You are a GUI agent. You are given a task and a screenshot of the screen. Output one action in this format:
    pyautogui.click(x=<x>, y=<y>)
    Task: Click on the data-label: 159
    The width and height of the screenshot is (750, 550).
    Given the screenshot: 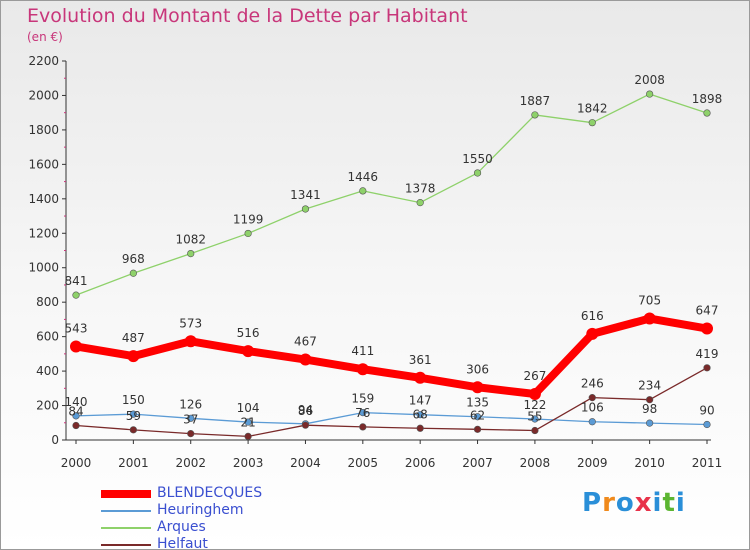 What is the action you would take?
    pyautogui.click(x=362, y=399)
    